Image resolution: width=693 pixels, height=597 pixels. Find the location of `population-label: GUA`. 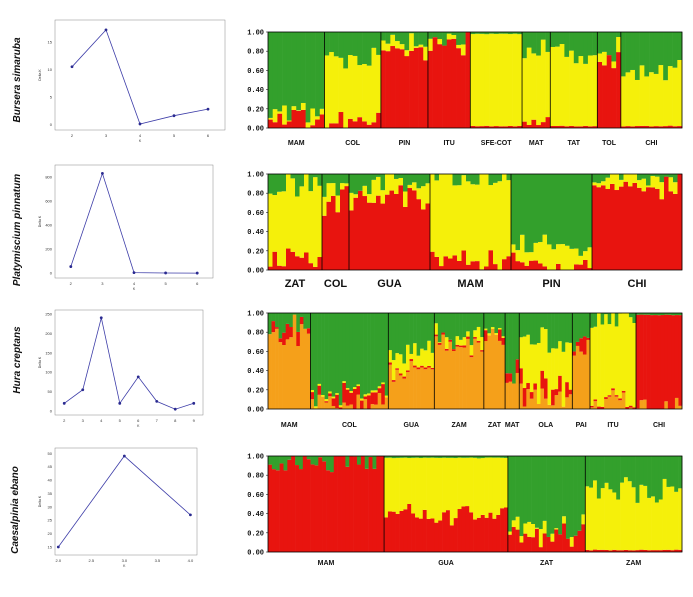

population-label: GUA is located at coordinates (446, 563).